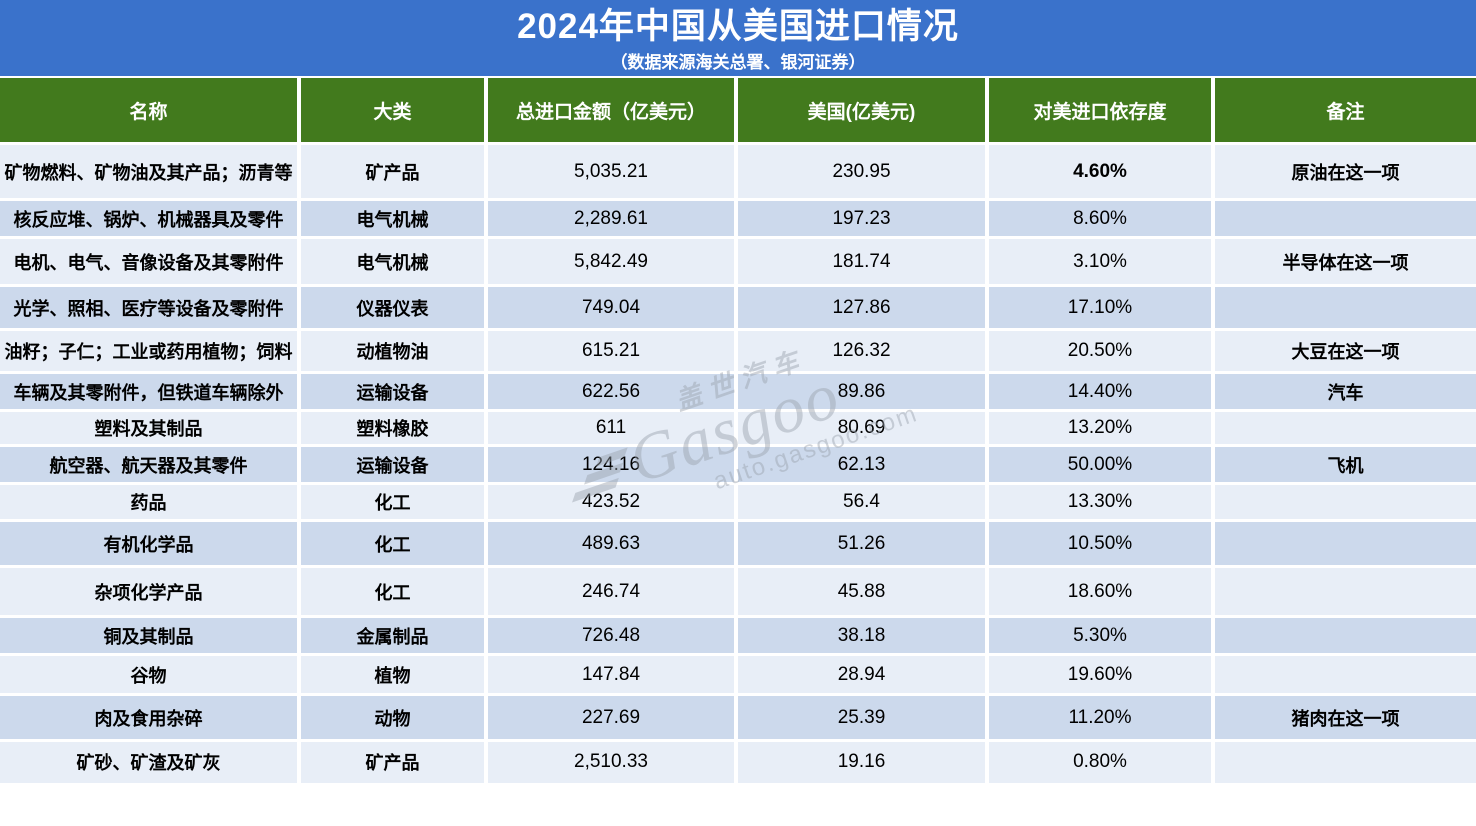 Image resolution: width=1476 pixels, height=826 pixels. What do you see at coordinates (861, 391) in the screenshot?
I see `cell-us: 89.86` at bounding box center [861, 391].